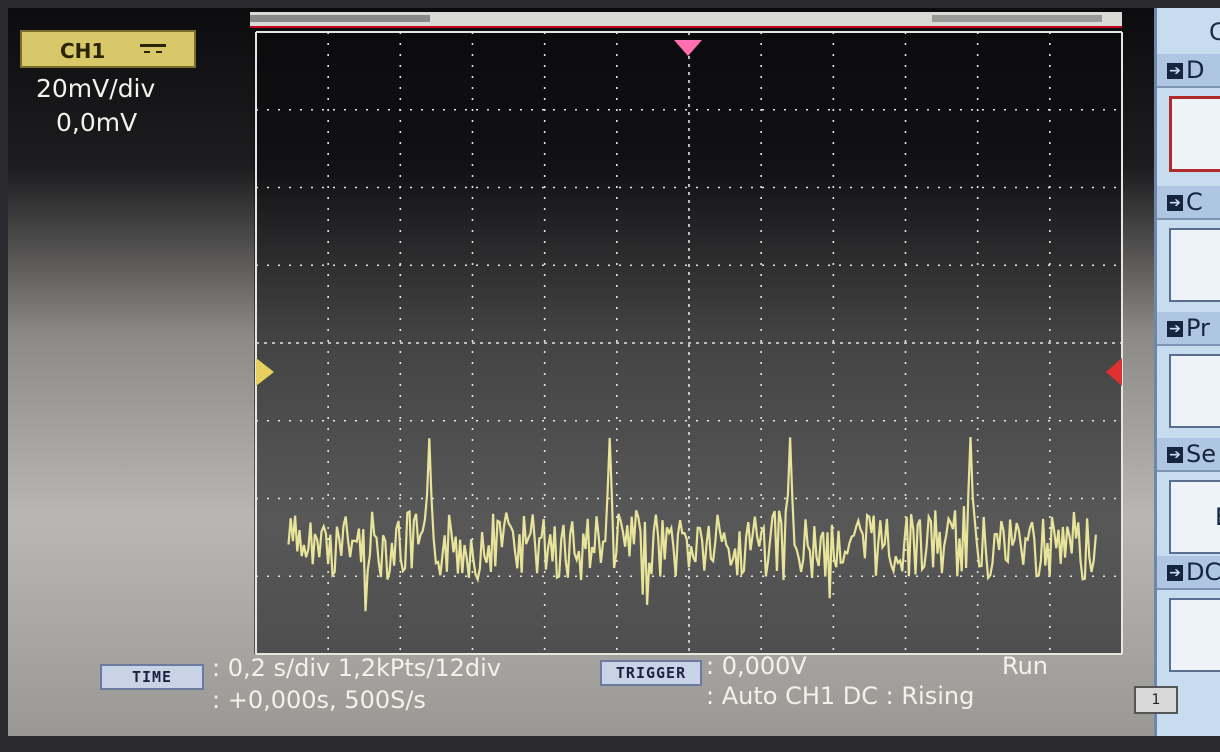 Image resolution: width=1220 pixels, height=752 pixels. I want to click on menu-item-4-label: Se, so click(1201, 454).